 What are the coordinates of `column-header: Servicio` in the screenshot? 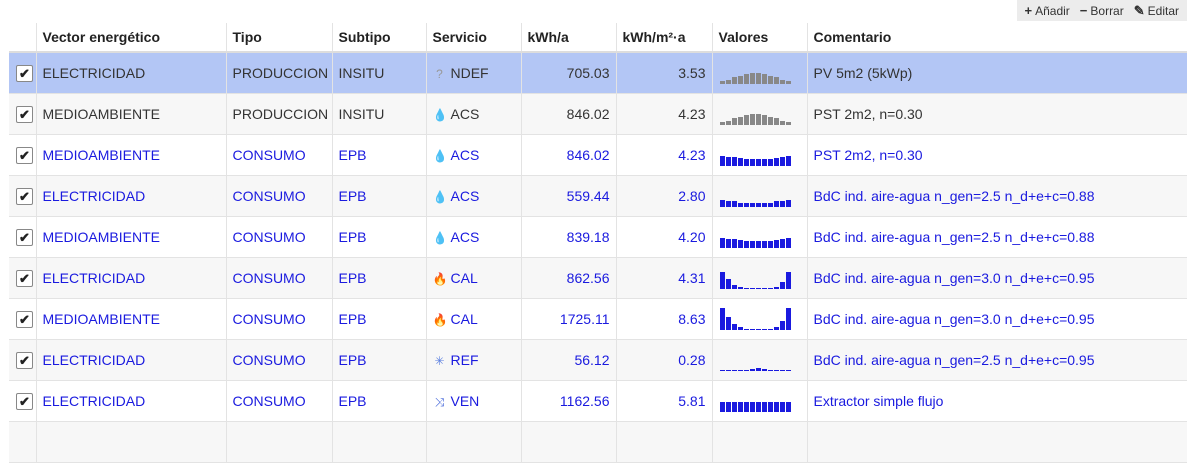 It's located at (474, 38).